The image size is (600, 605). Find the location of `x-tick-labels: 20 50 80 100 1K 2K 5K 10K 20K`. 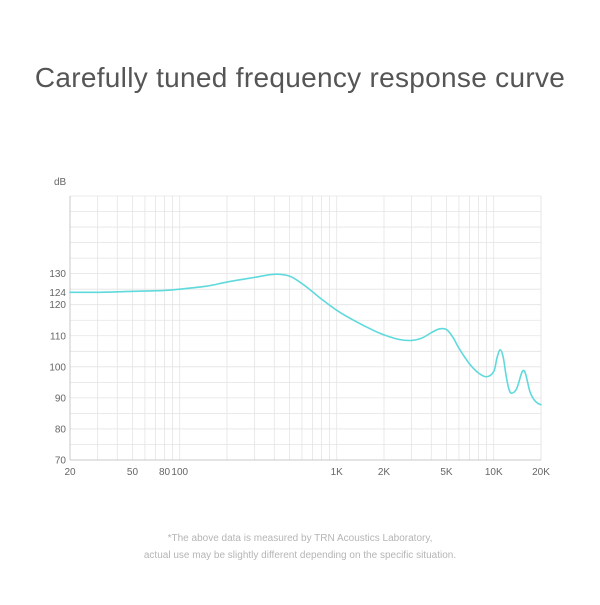

x-tick-labels: 20 50 80 100 1K 2K 5K 10K 20K is located at coordinates (307, 472).